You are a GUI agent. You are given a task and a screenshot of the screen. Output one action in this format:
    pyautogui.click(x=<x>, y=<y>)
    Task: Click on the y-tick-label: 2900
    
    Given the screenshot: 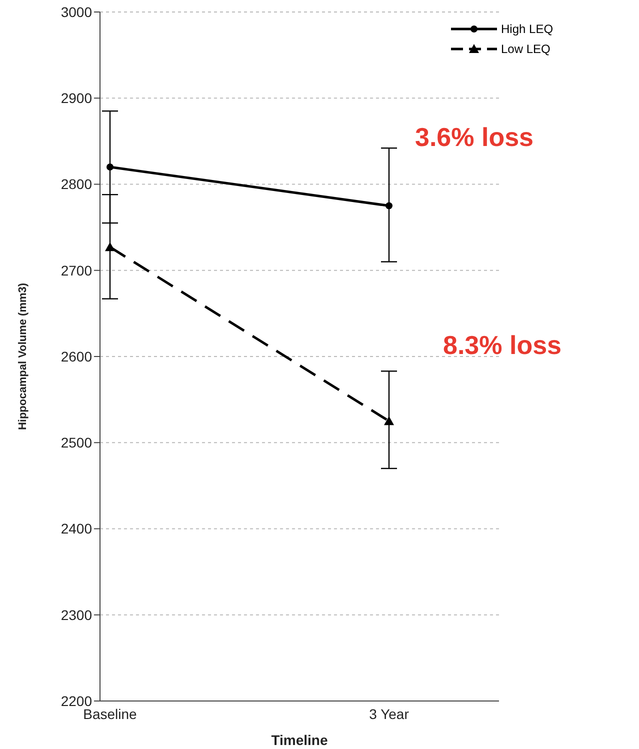 What is the action you would take?
    pyautogui.click(x=76, y=98)
    